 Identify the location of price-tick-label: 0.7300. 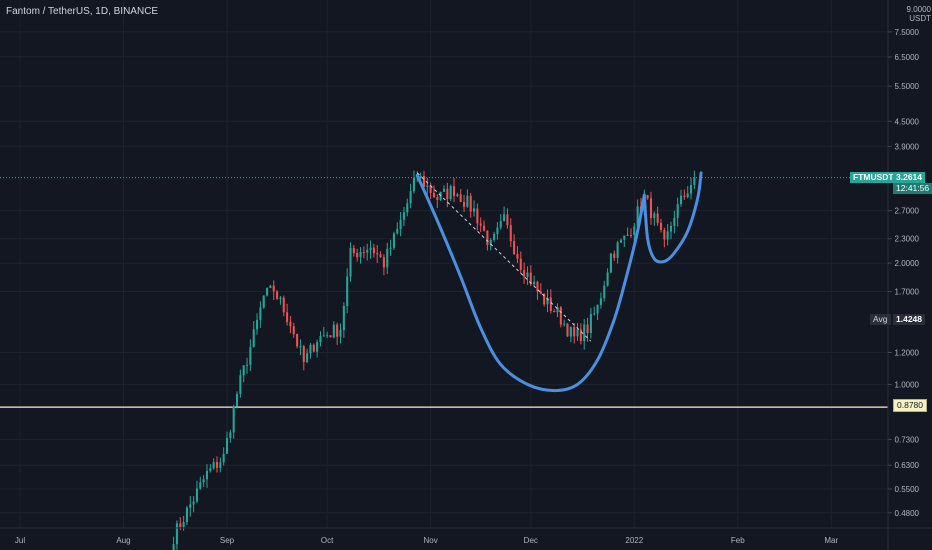
(907, 439).